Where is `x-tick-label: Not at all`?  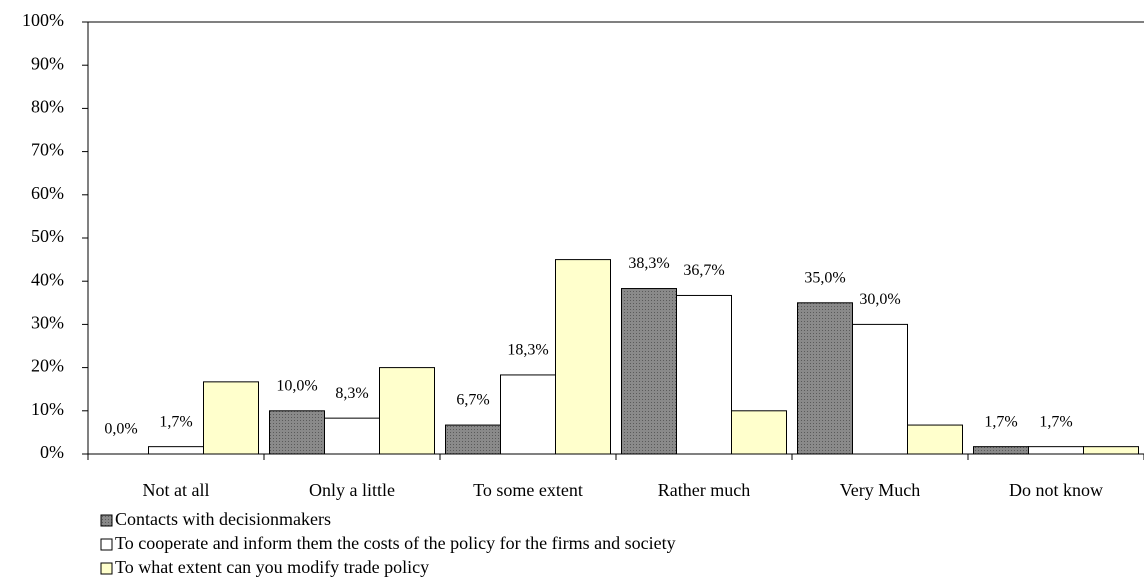 x-tick-label: Not at all is located at coordinates (176, 490).